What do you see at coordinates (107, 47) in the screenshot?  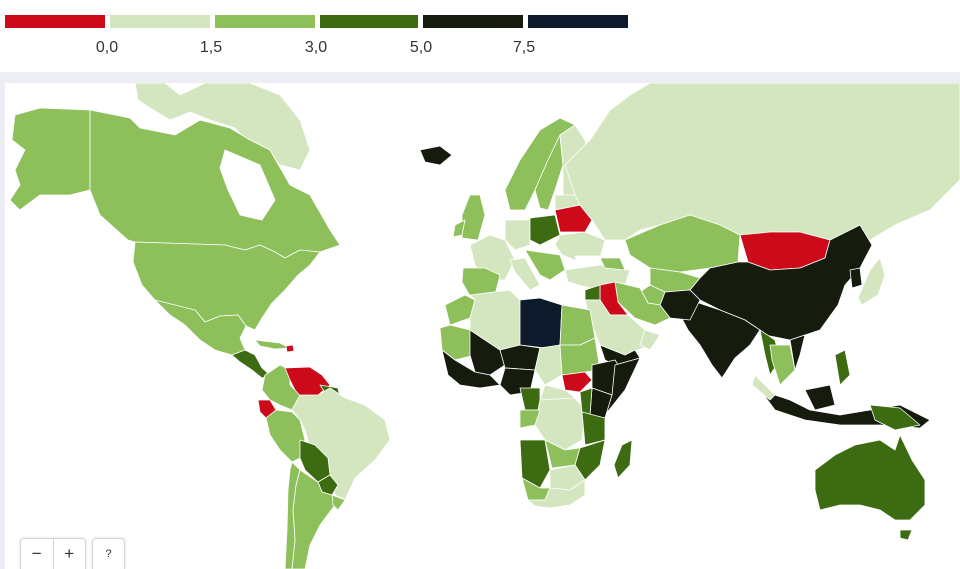 I see `legend-tick-label: 0,0` at bounding box center [107, 47].